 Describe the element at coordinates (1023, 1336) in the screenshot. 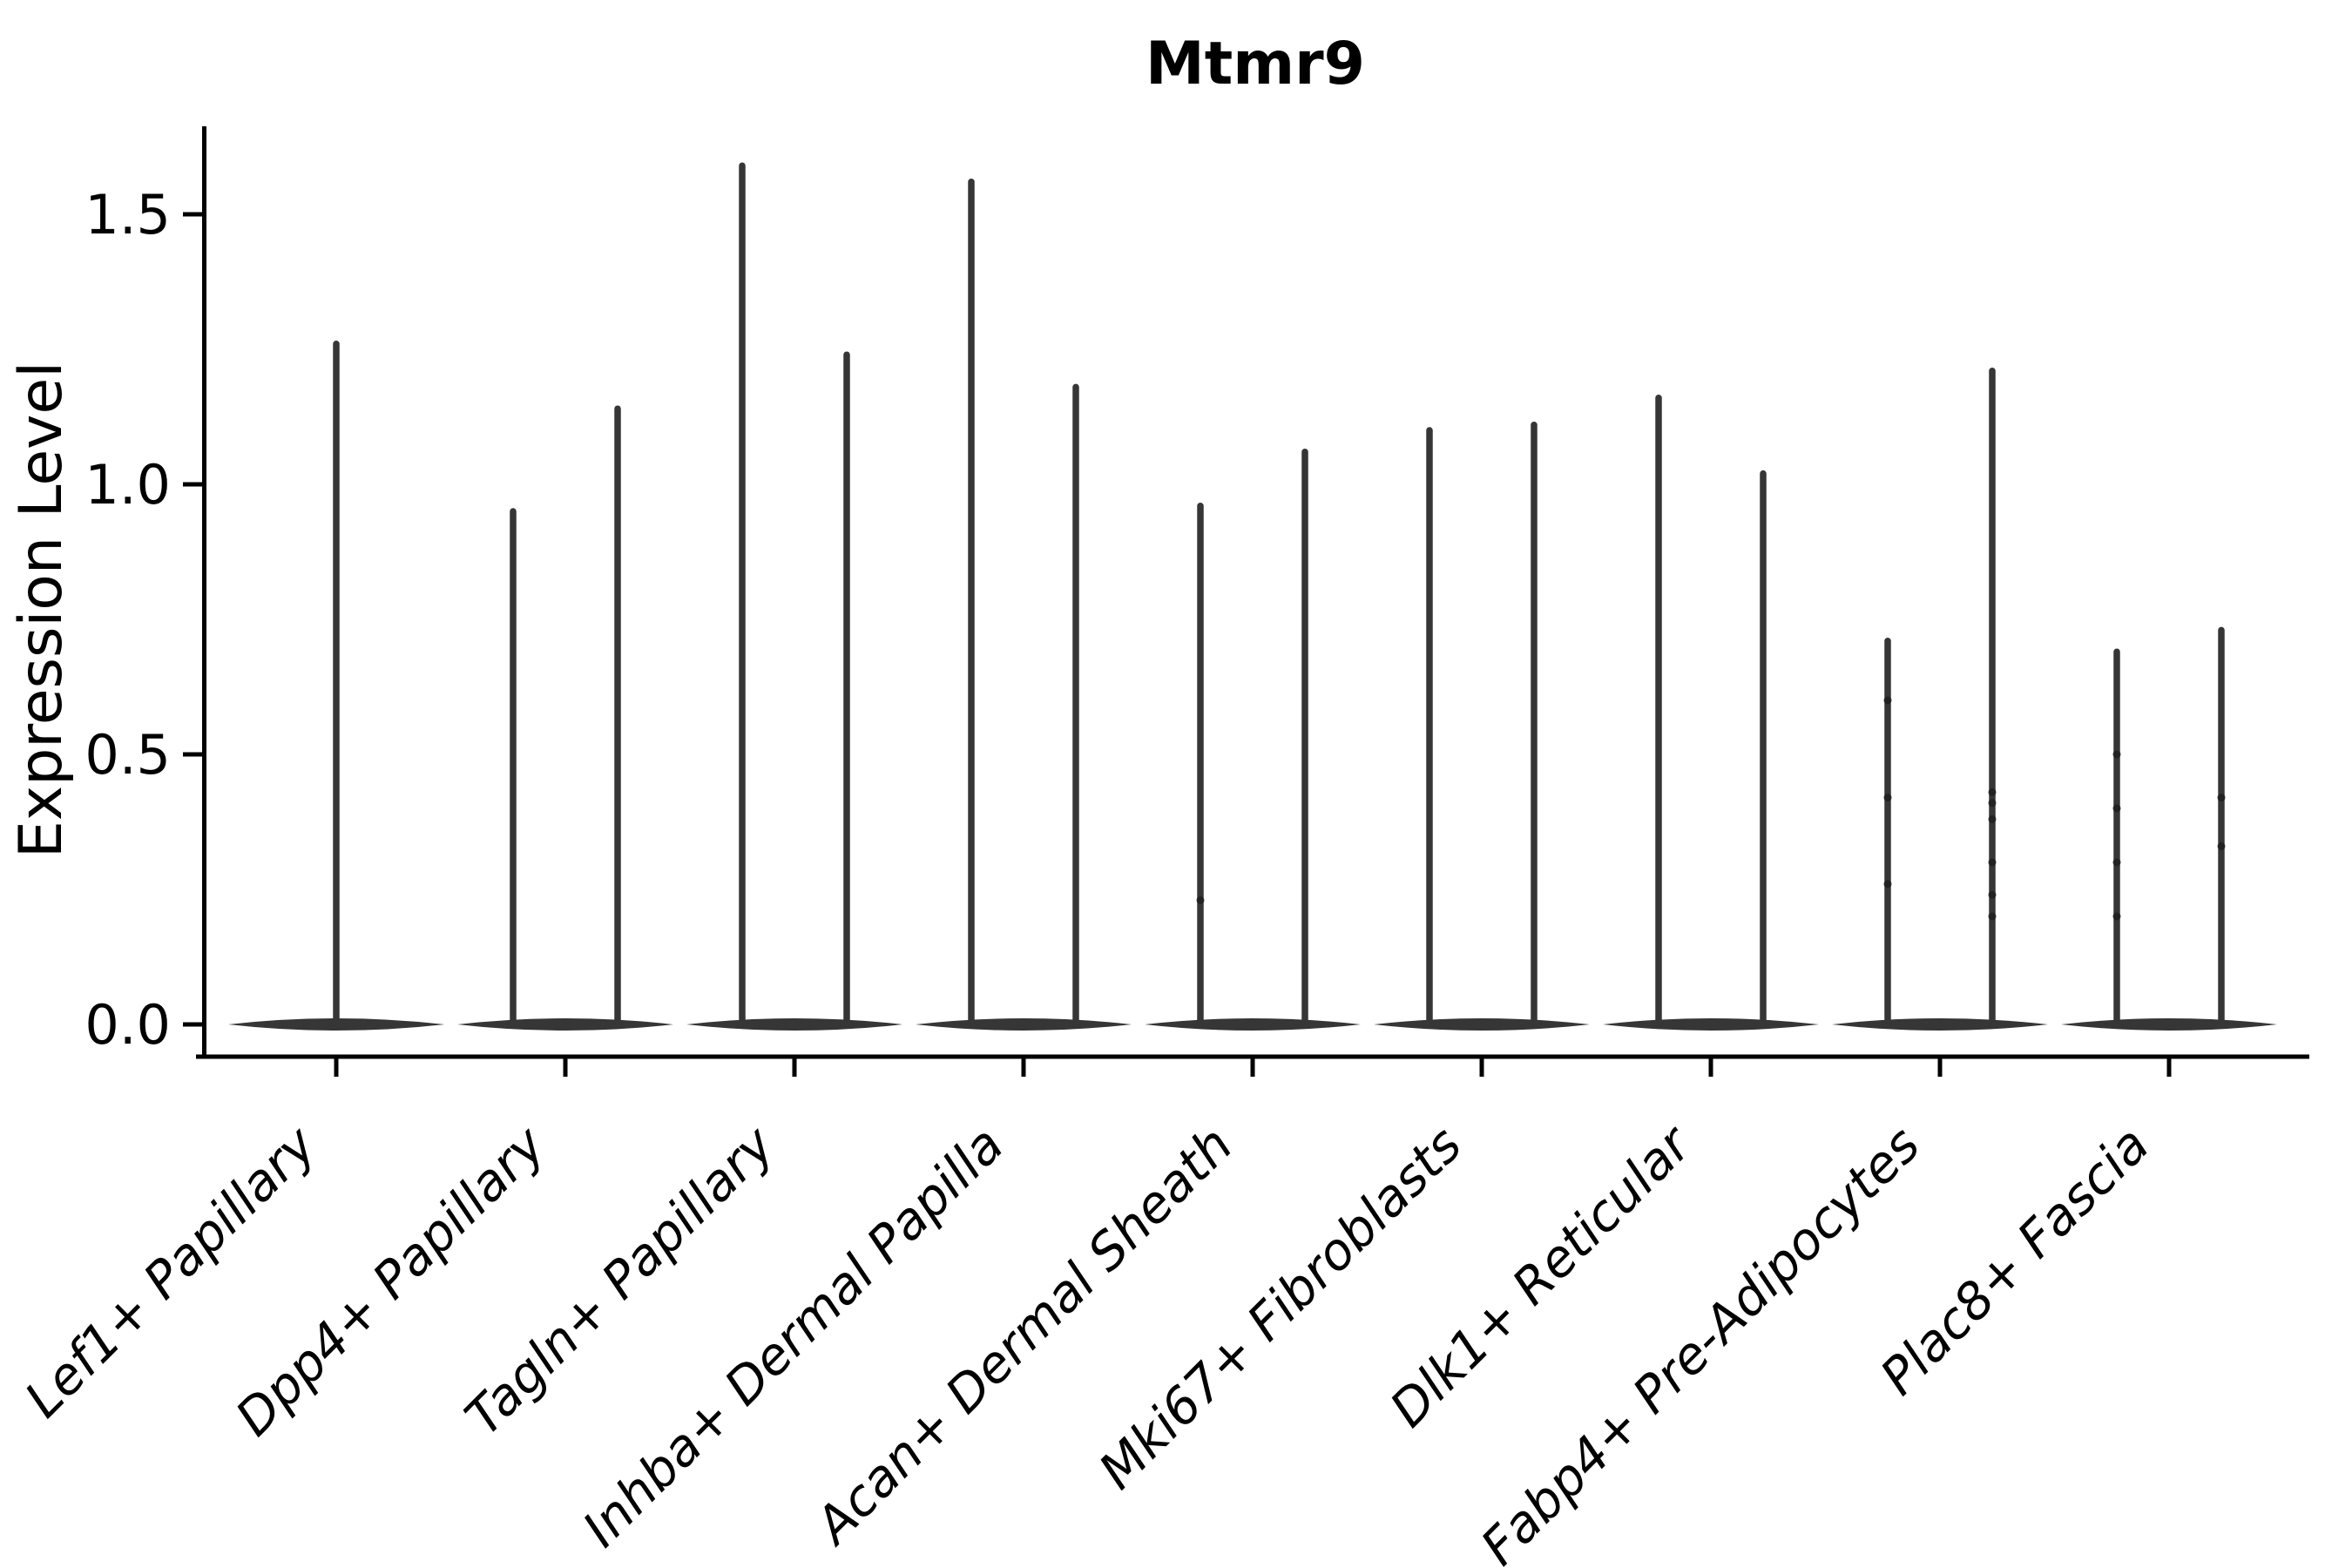

I see `x-tick-label-acan-dermal-sheath: Acan+ Dermal Sheath` at that location.